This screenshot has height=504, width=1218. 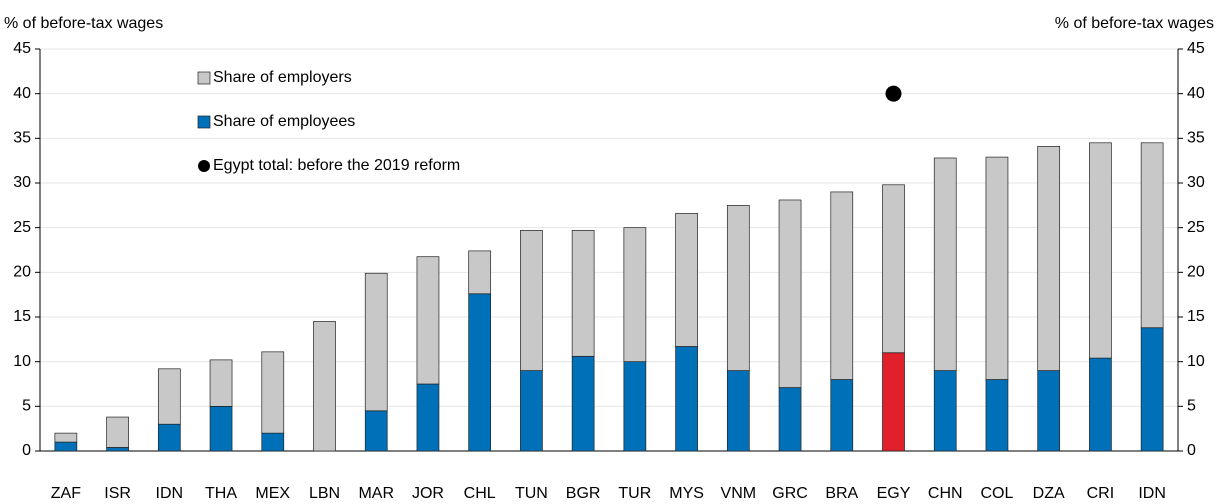 What do you see at coordinates (22, 182) in the screenshot?
I see `y-tick-label: 30` at bounding box center [22, 182].